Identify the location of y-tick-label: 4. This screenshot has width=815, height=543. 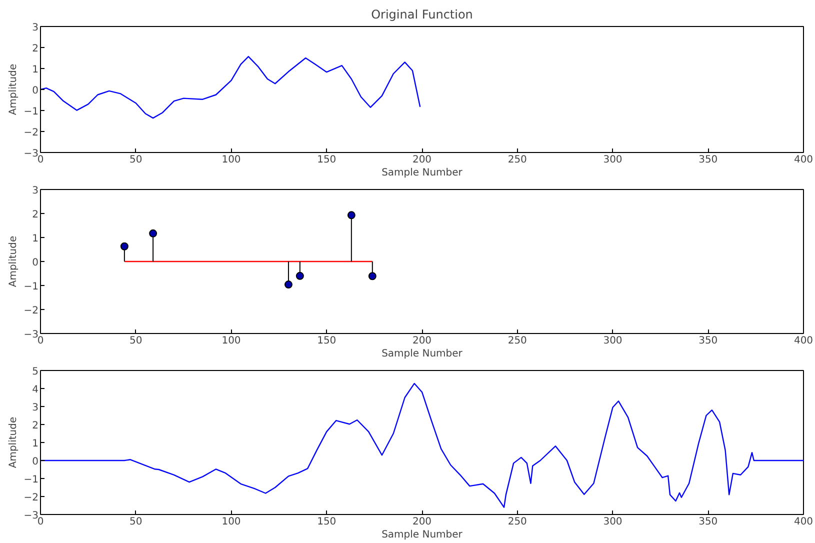
(35, 390).